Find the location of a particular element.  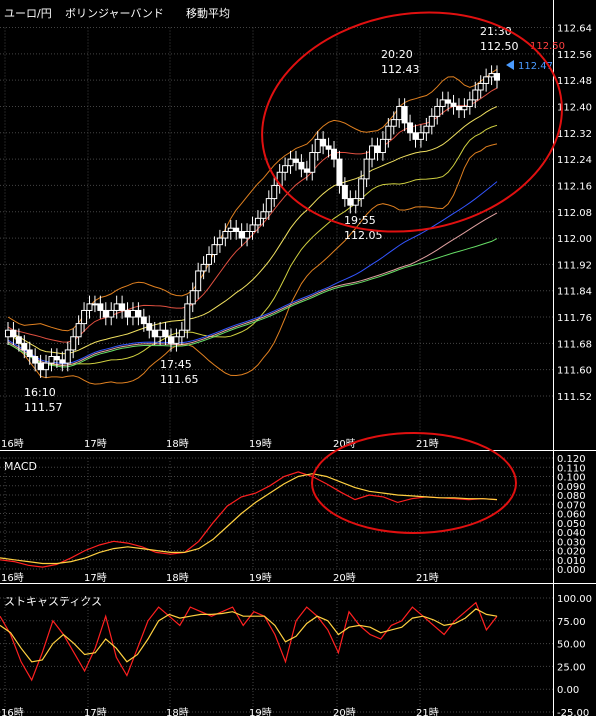

indicator-tick-label: 25.00 is located at coordinates (571, 667).